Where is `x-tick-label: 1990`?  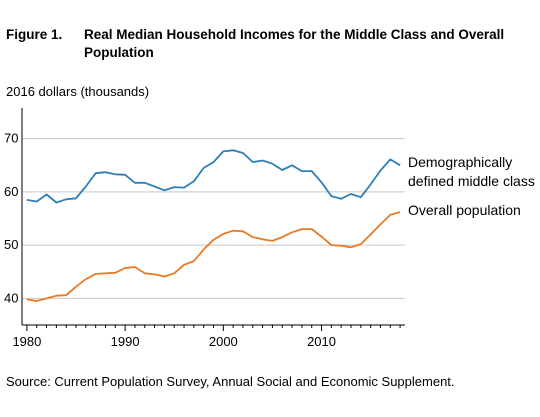 x-tick-label: 1990 is located at coordinates (125, 341).